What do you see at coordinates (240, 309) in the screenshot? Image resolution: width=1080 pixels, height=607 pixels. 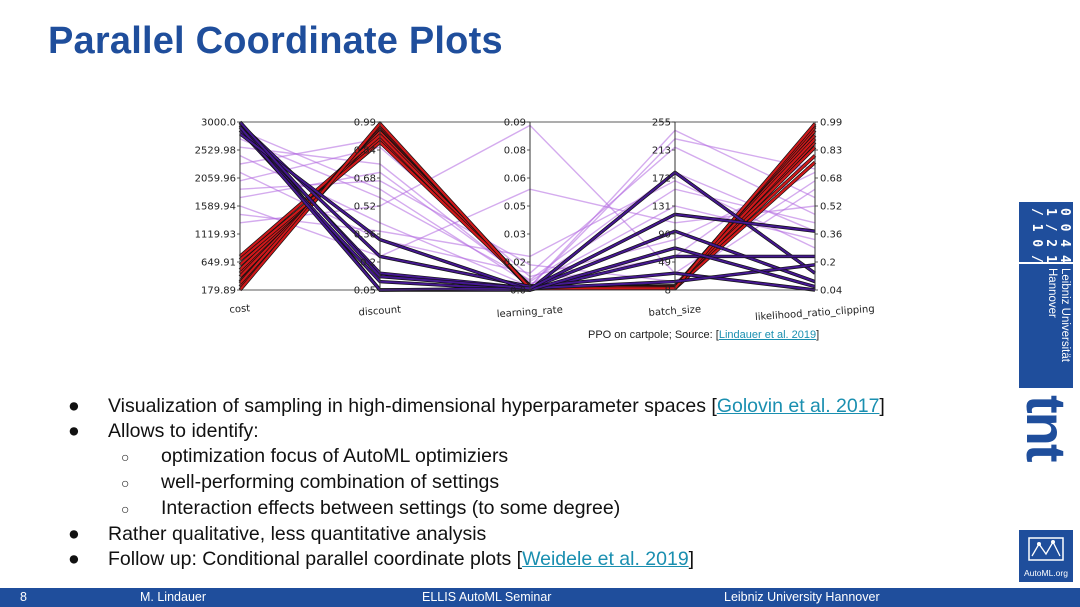 I see `axis-name-label: cost` at bounding box center [240, 309].